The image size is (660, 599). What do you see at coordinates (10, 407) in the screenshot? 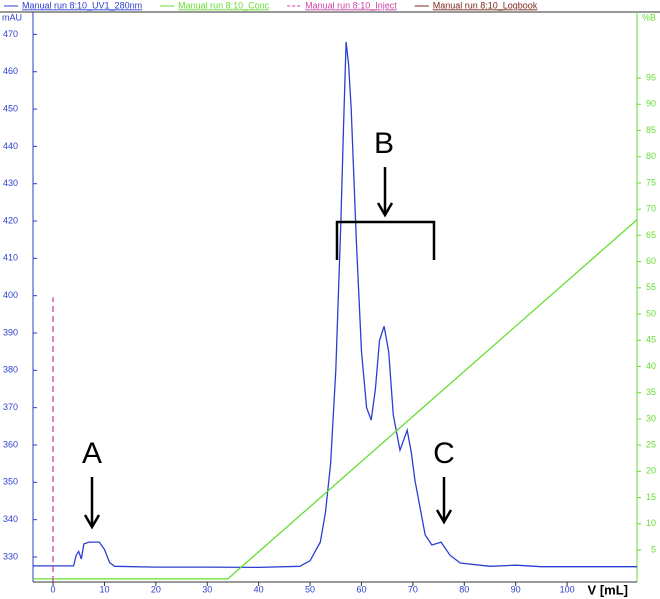
I see `y-tick-label: 370` at bounding box center [10, 407].